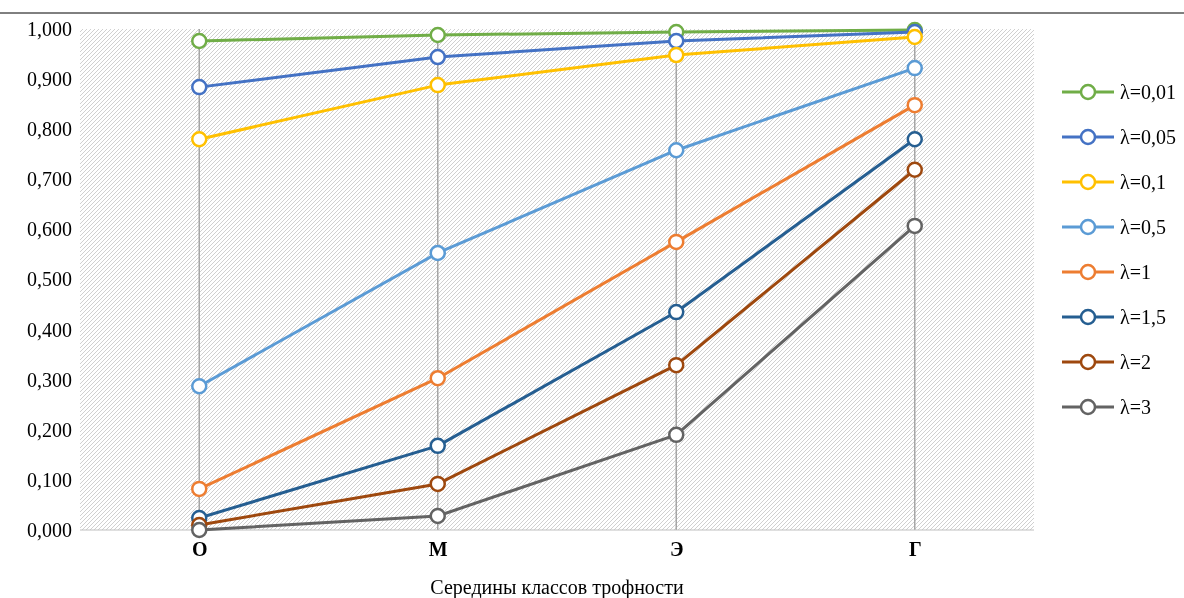  I want to click on y-tick-label: 1,000, so click(49, 28).